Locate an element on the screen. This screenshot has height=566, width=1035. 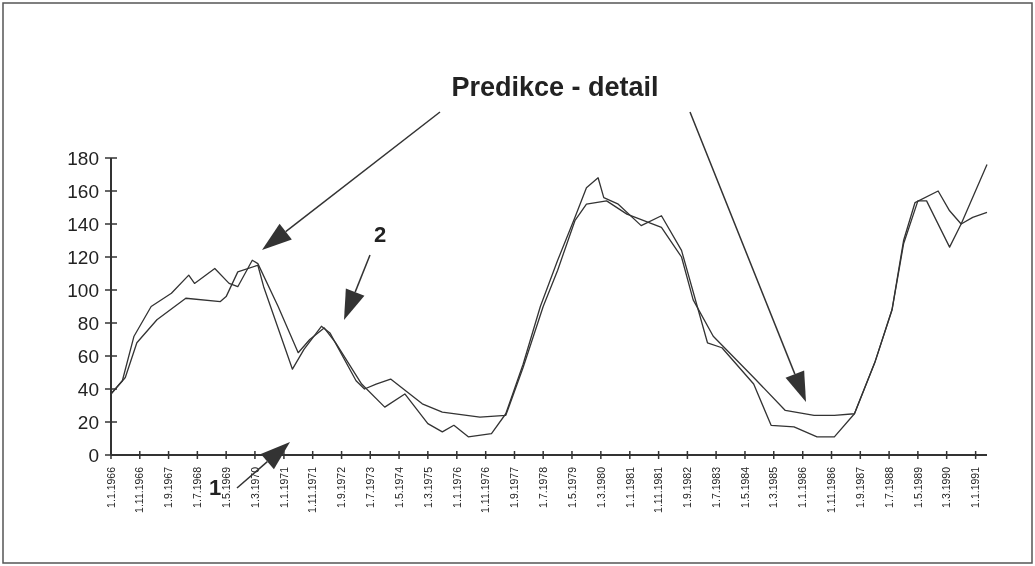
x-tick-label: 1.9.1967 is located at coordinates (168, 487).